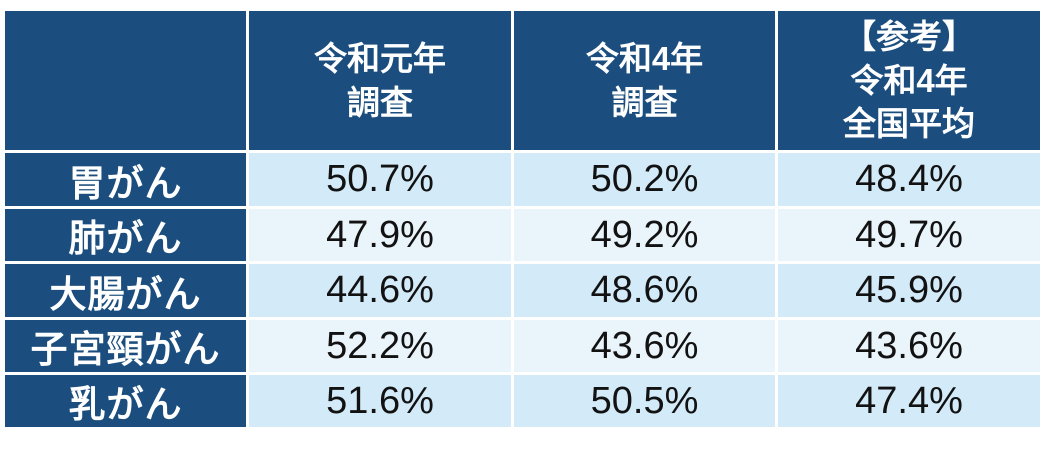 Image resolution: width=1045 pixels, height=451 pixels. What do you see at coordinates (125, 346) in the screenshot?
I see `row-label-cervical-cancer: 子宮頸がん` at bounding box center [125, 346].